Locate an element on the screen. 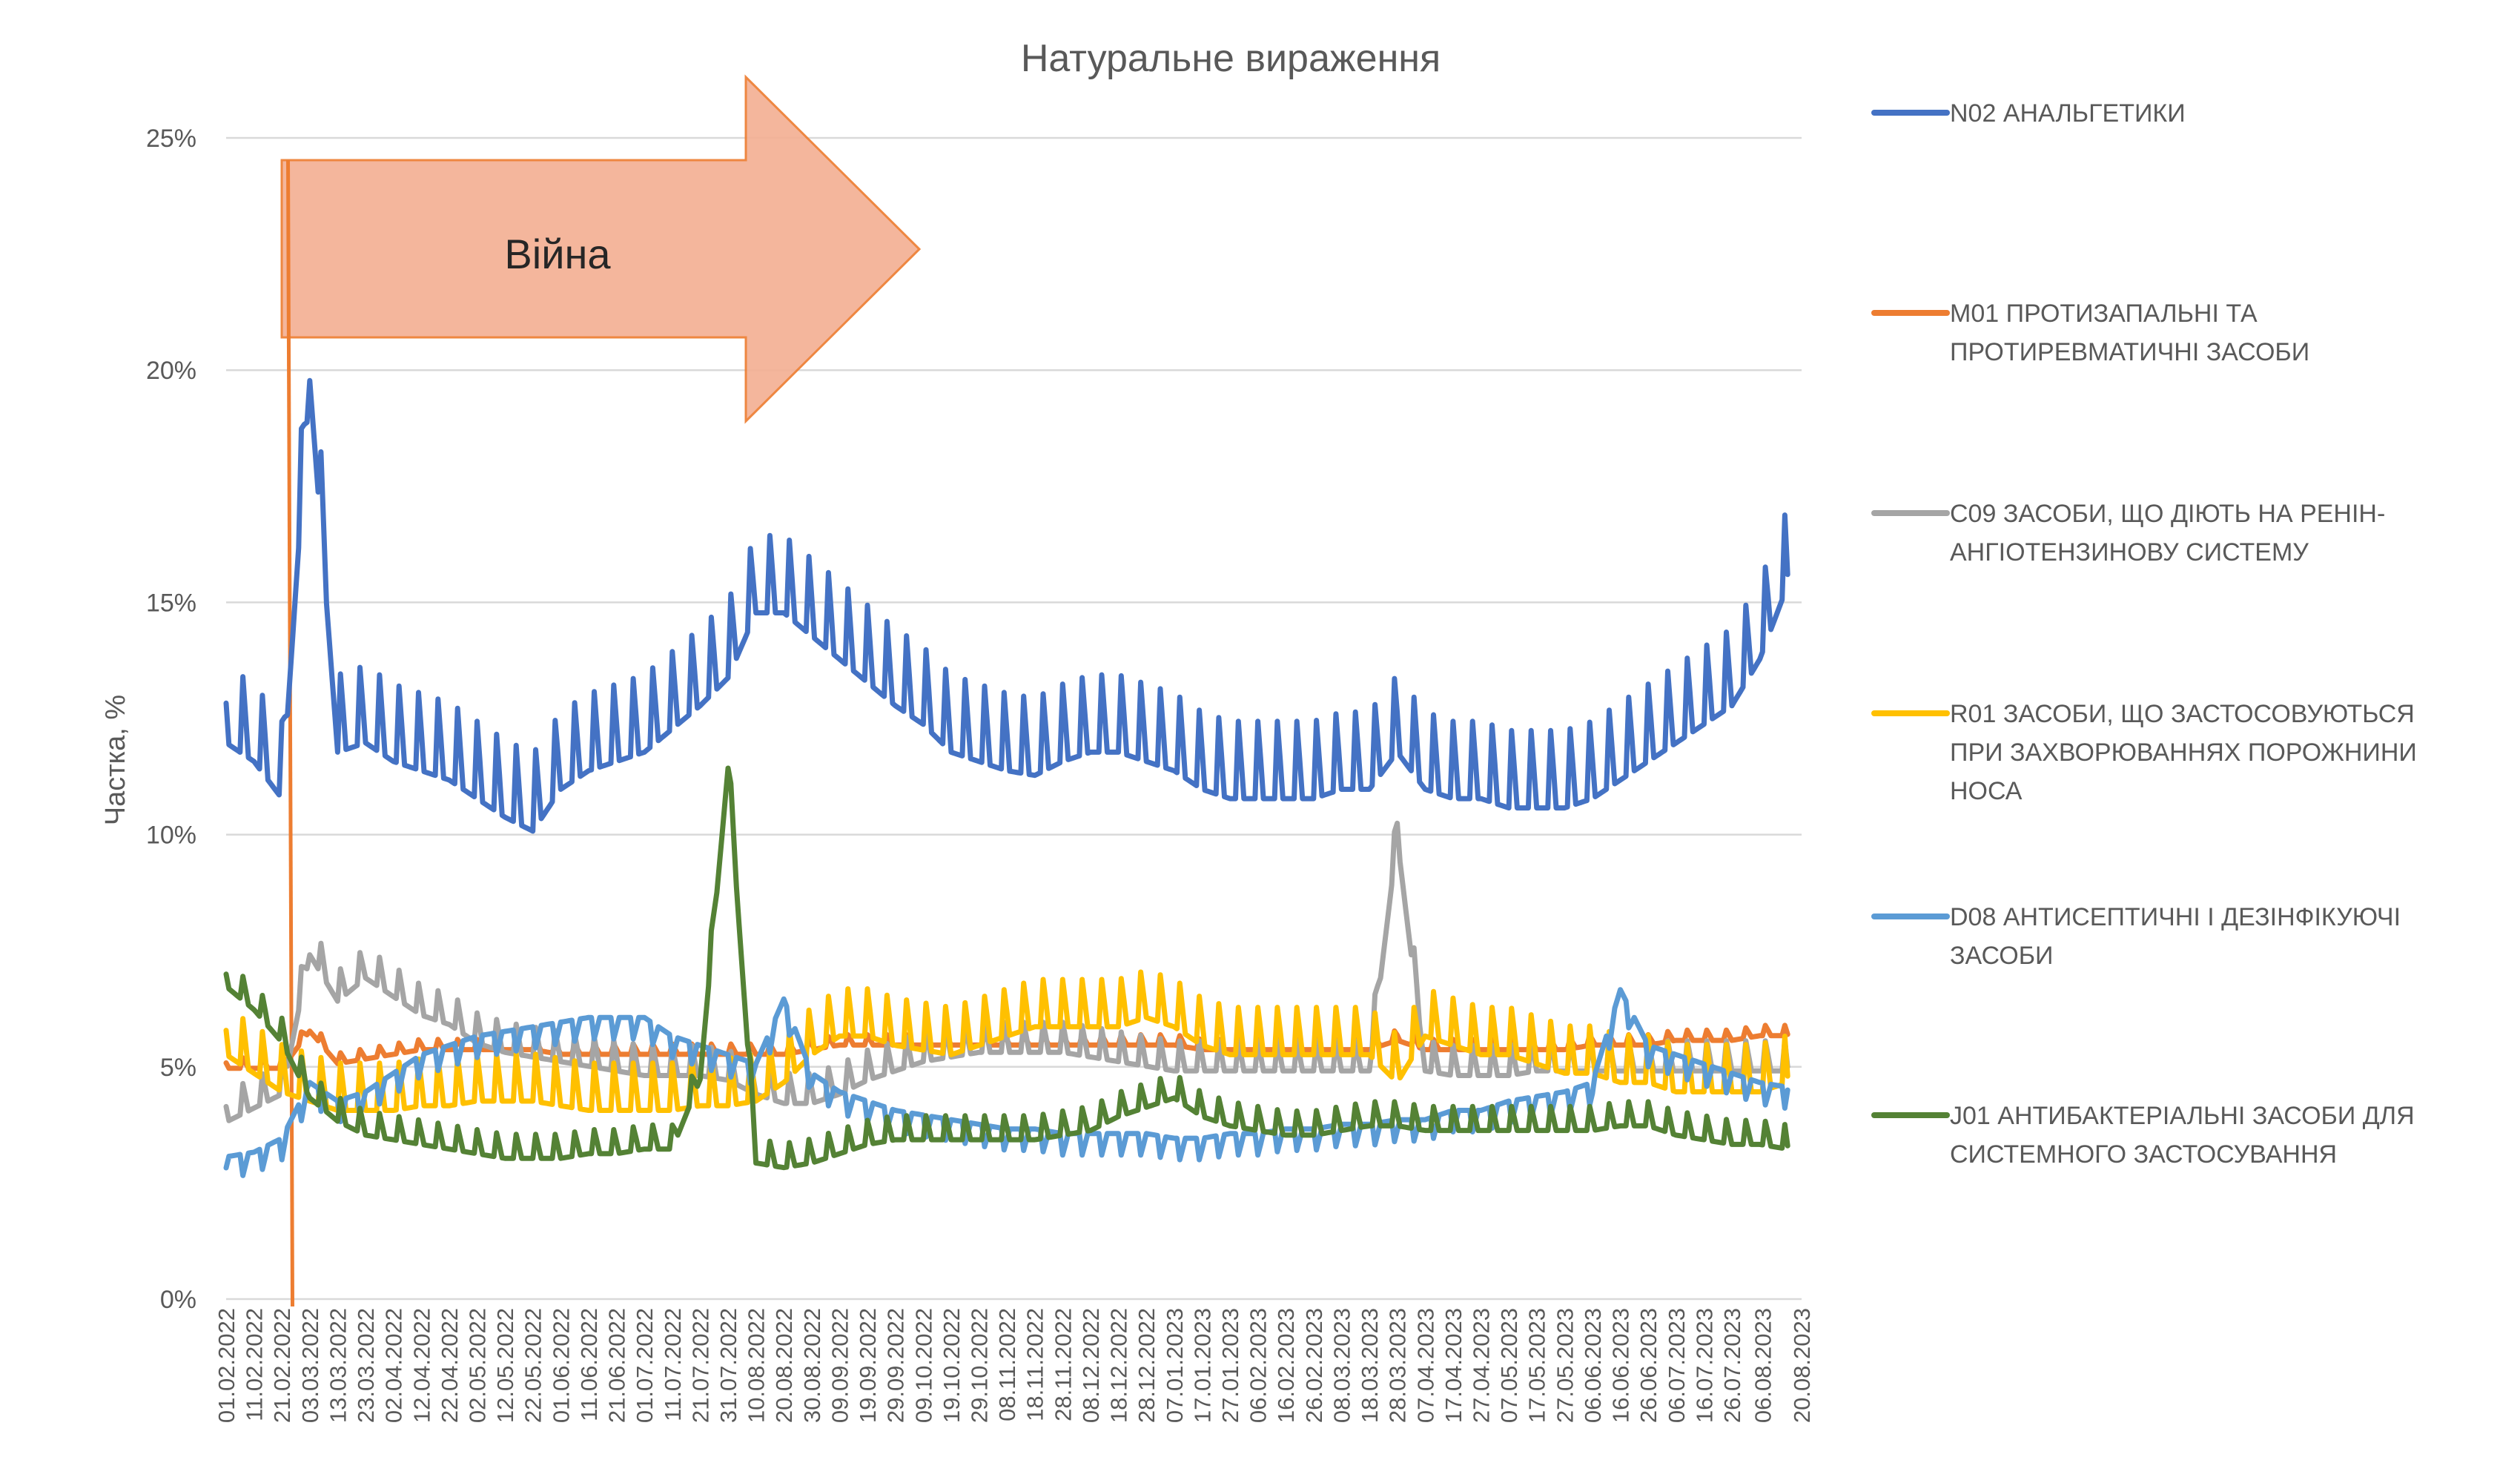 The image size is (2520, 1457). war-label: Війна is located at coordinates (557, 254).